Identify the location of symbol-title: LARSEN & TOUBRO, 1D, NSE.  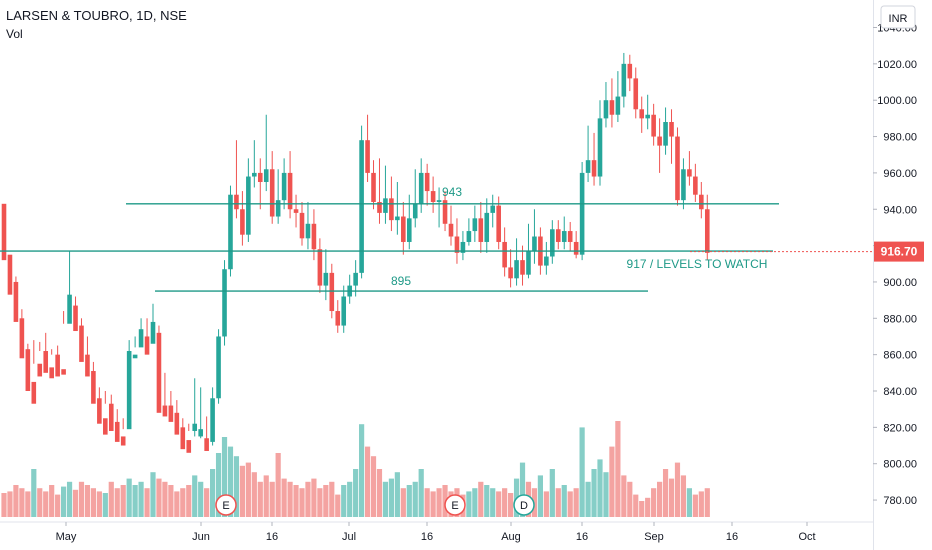
(96, 15).